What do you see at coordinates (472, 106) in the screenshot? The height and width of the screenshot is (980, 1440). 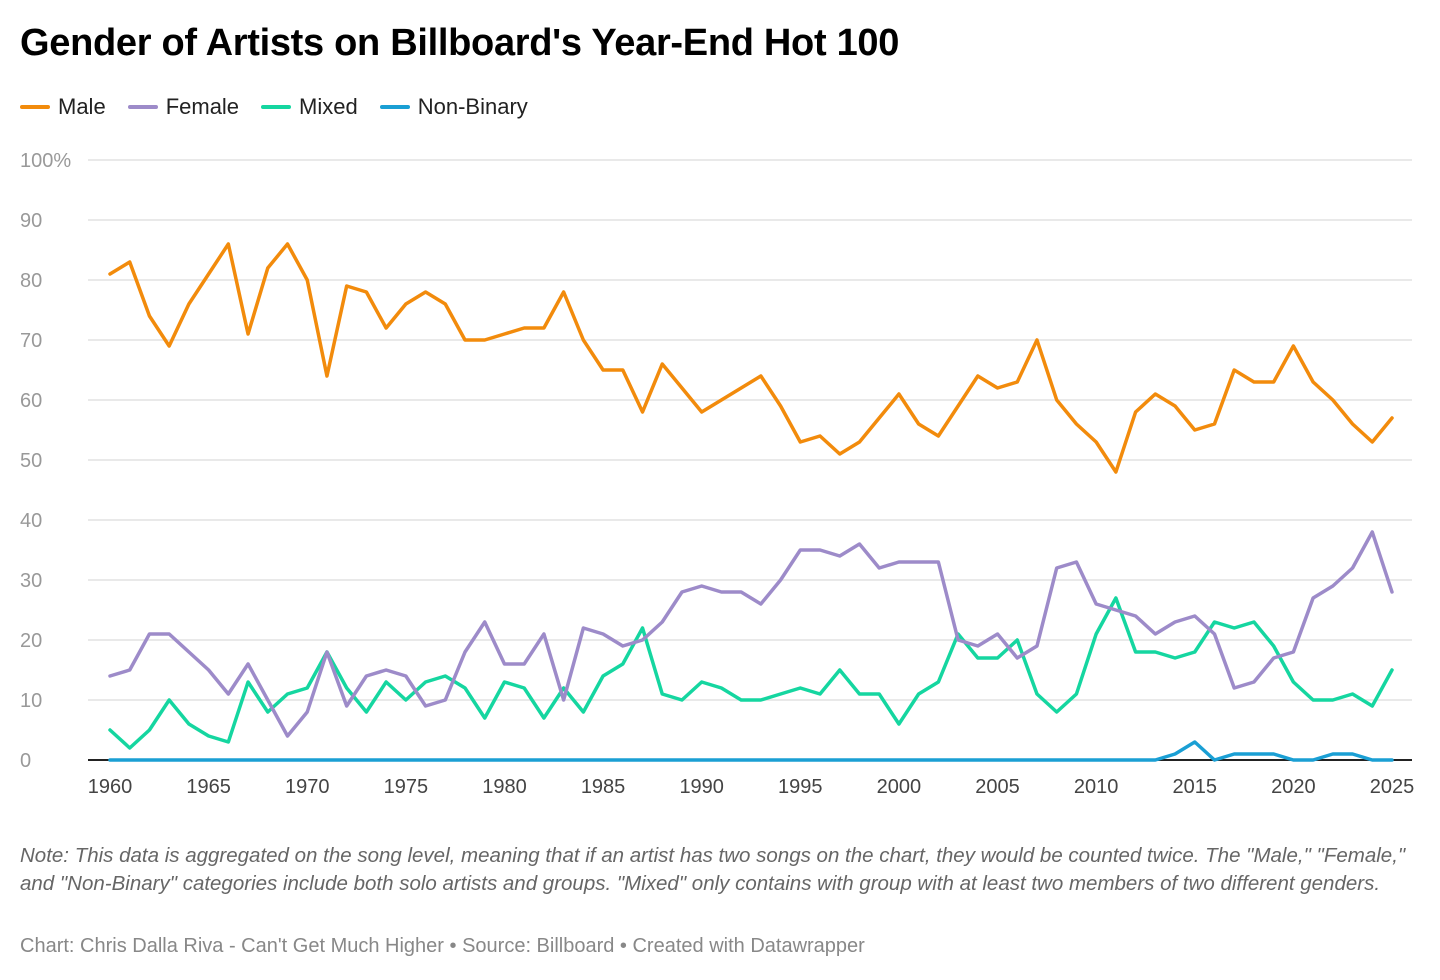 I see `legend-label: Non-Binary` at bounding box center [472, 106].